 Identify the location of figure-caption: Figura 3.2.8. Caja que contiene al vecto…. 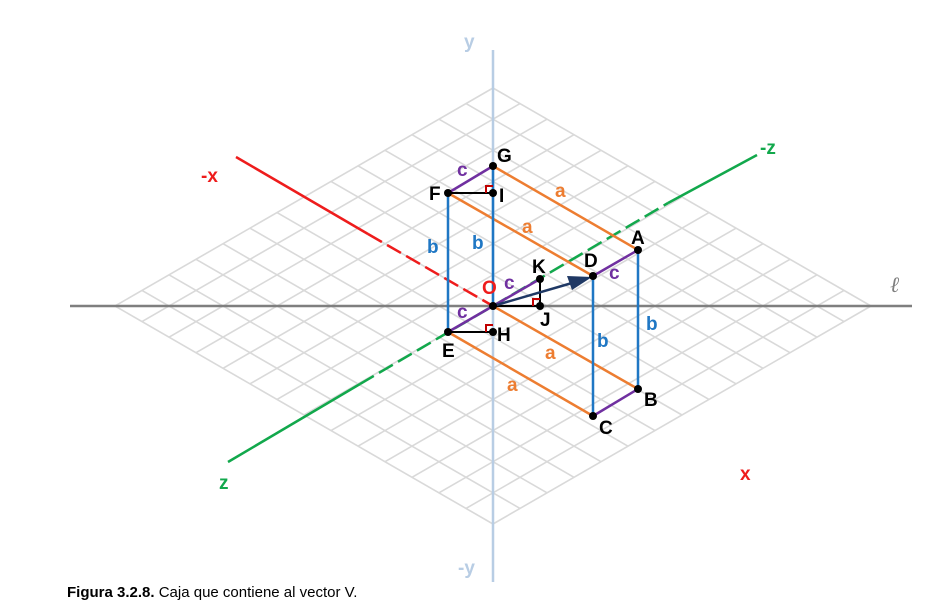
(212, 592).